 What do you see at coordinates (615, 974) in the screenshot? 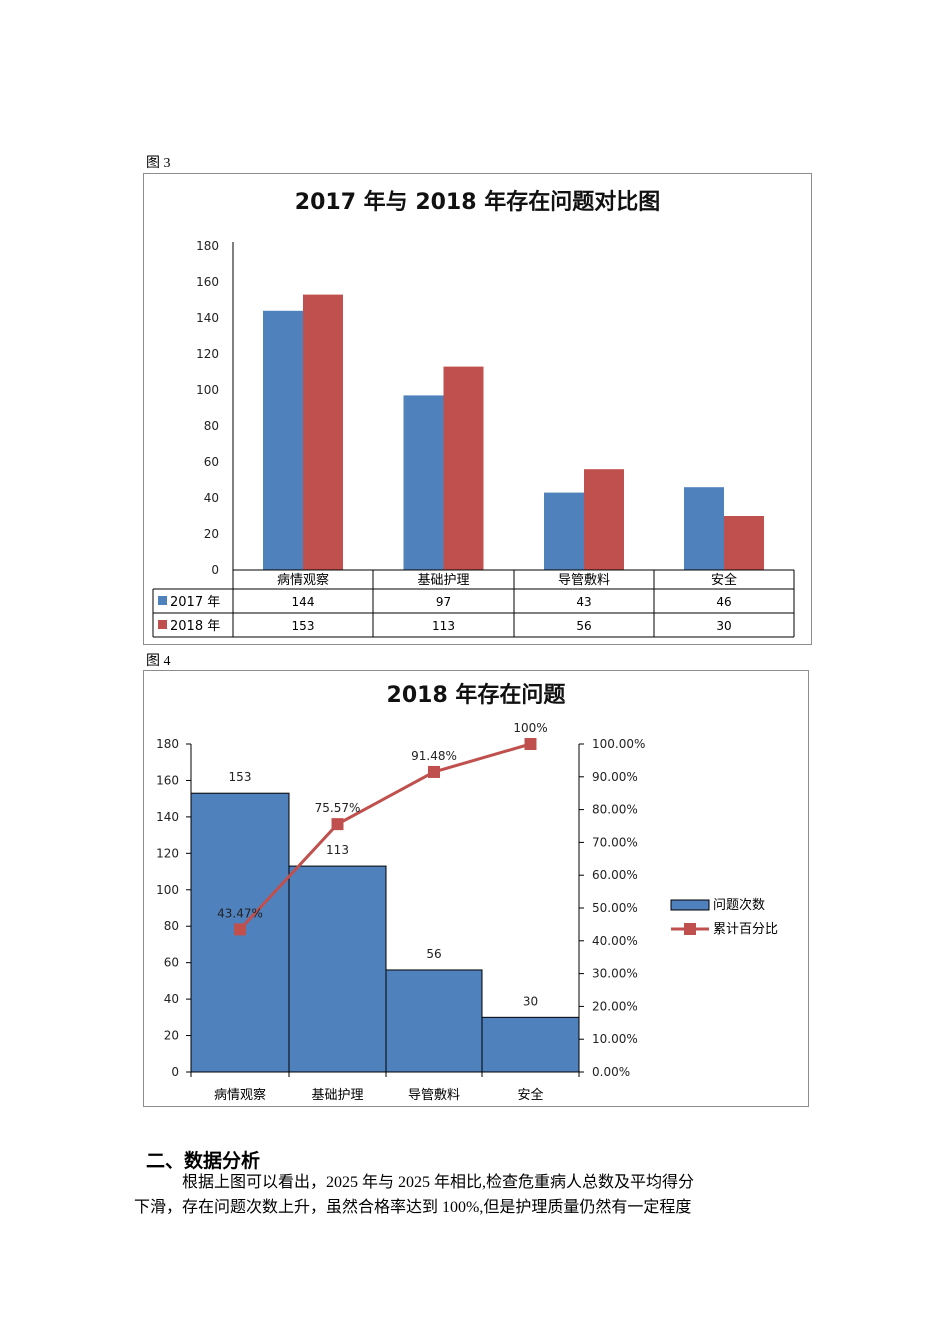
I see `y2-tick-label: 30.00%` at bounding box center [615, 974].